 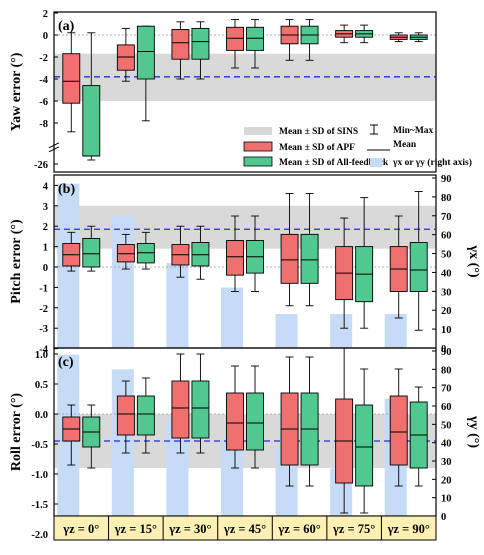 I want to click on y-tick-label: -26, so click(x=41, y=165).